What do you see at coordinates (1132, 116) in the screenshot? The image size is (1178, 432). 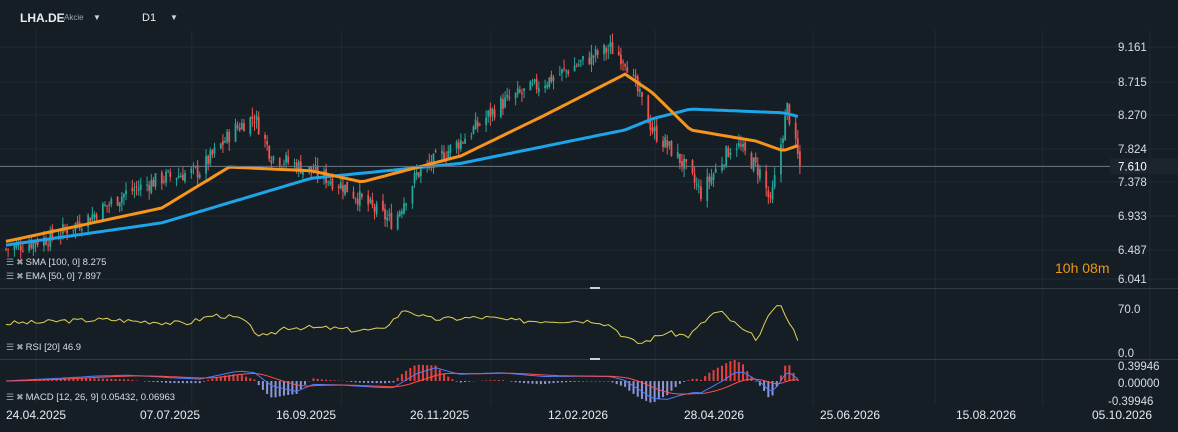 I see `price-tick-label: 8.270` at bounding box center [1132, 116].